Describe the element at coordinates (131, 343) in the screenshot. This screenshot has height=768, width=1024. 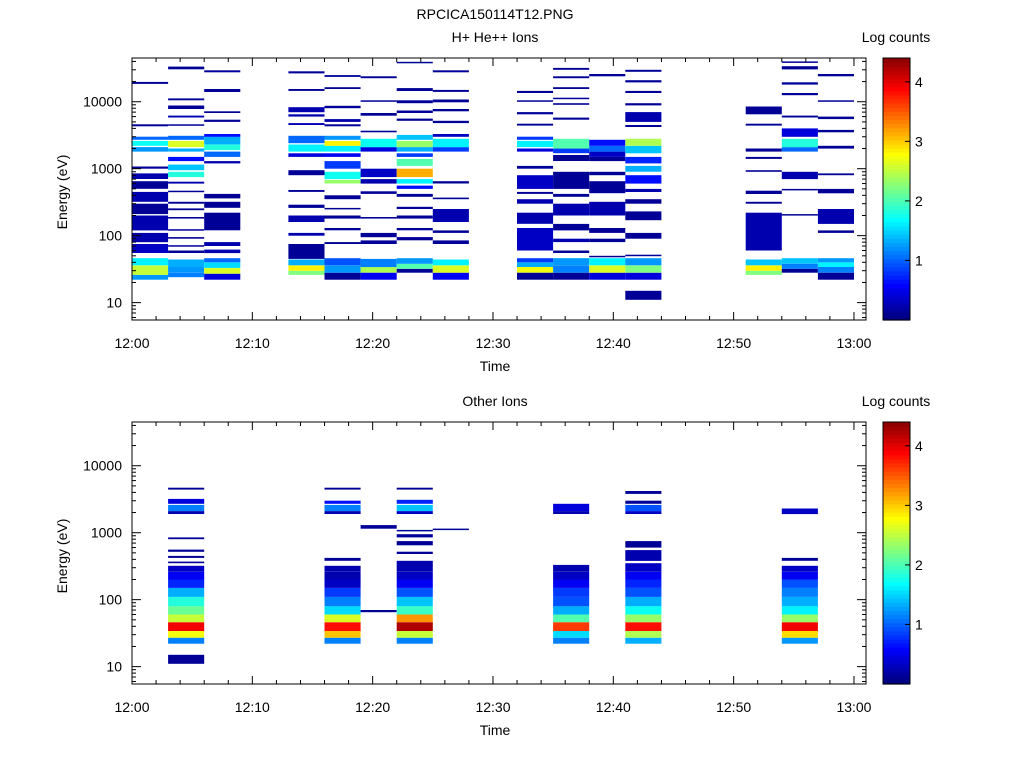
I see `x-tick-label: 12:00` at that location.